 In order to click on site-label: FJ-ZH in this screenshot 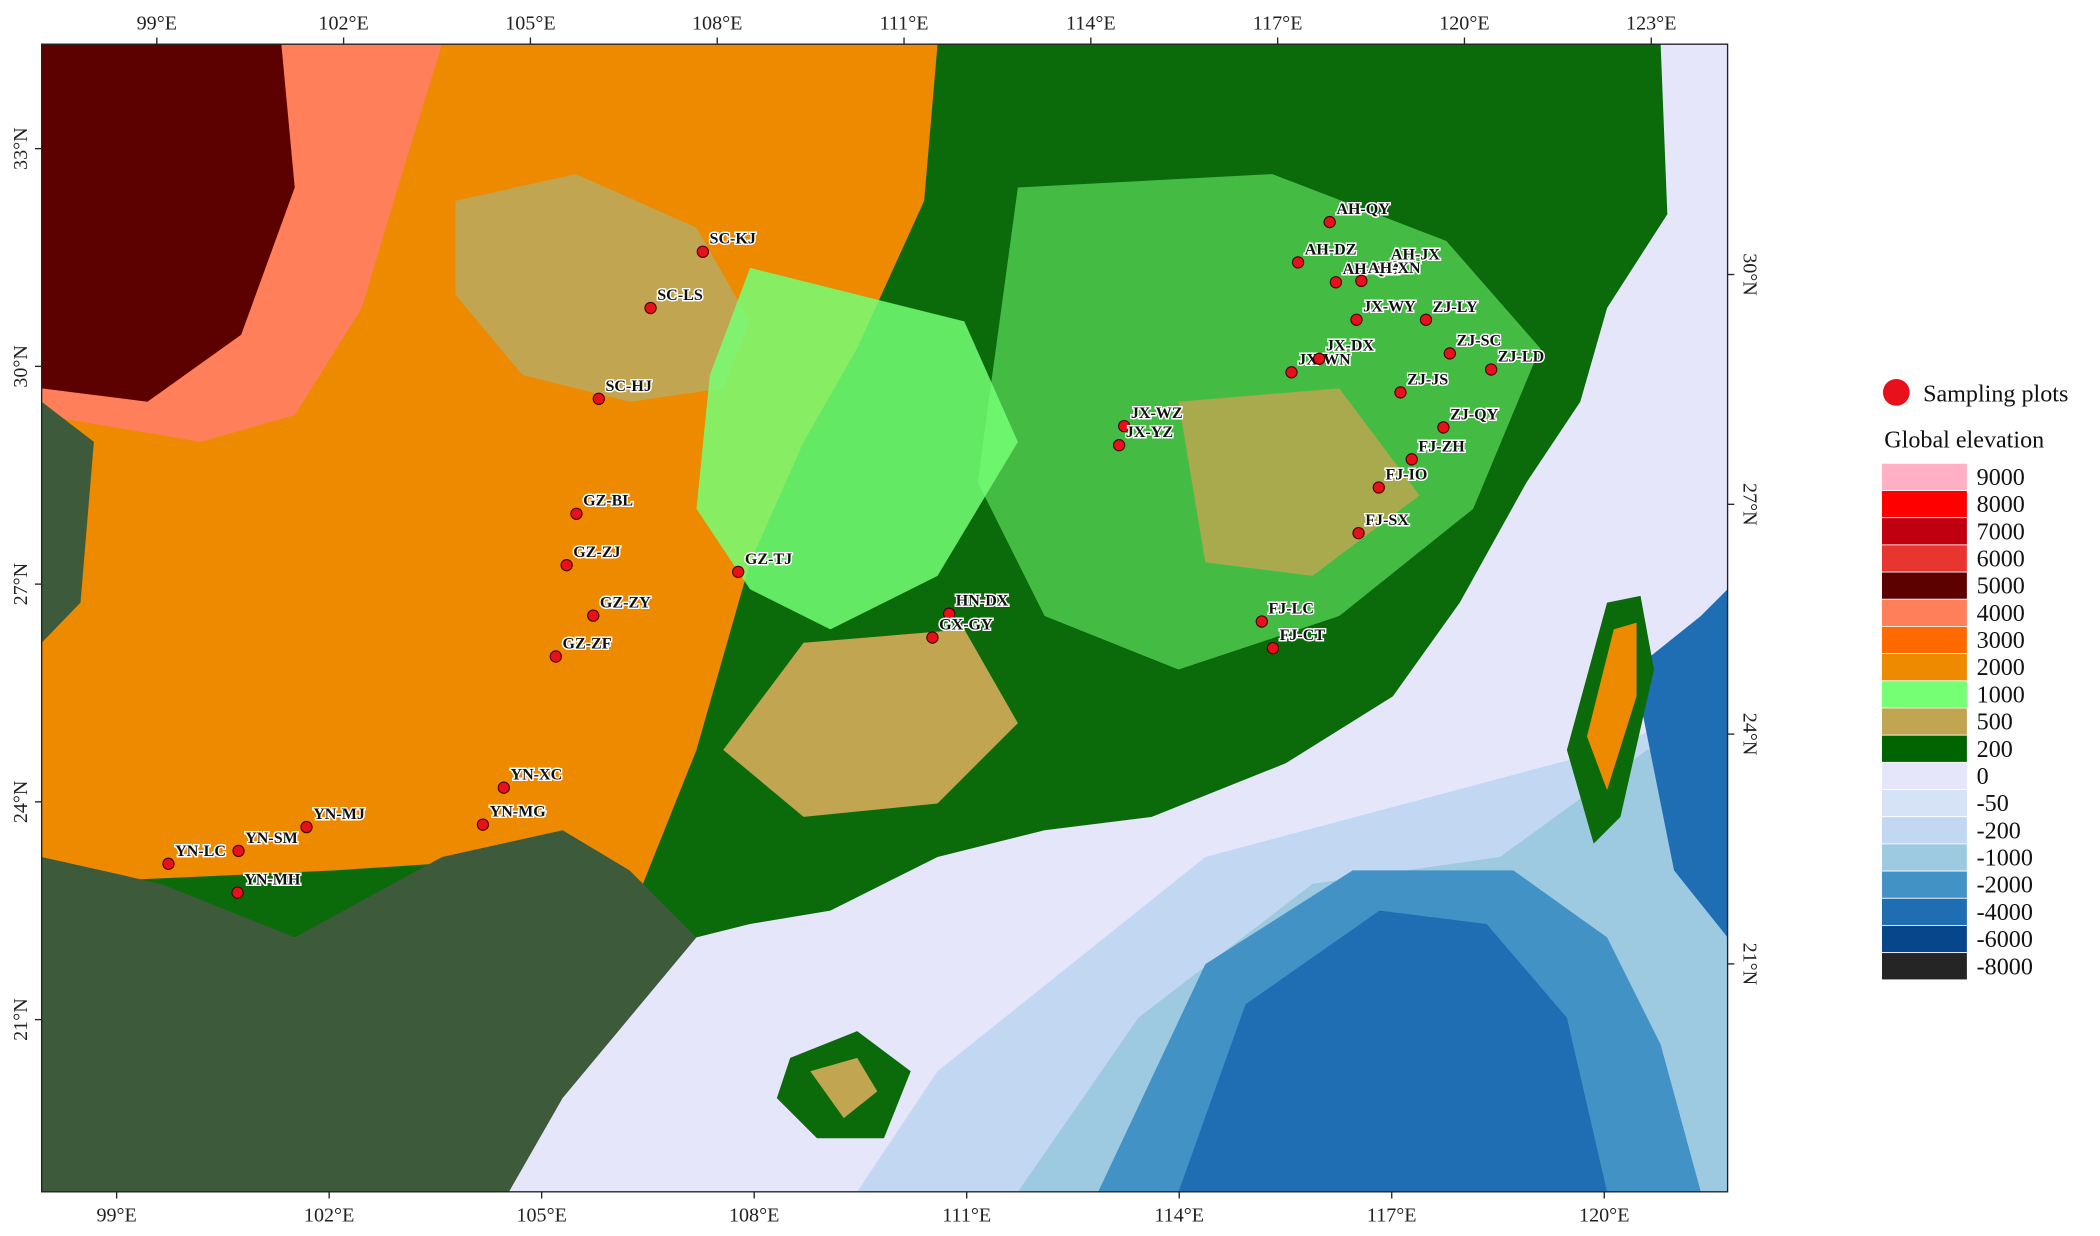, I will do `click(1441, 446)`.